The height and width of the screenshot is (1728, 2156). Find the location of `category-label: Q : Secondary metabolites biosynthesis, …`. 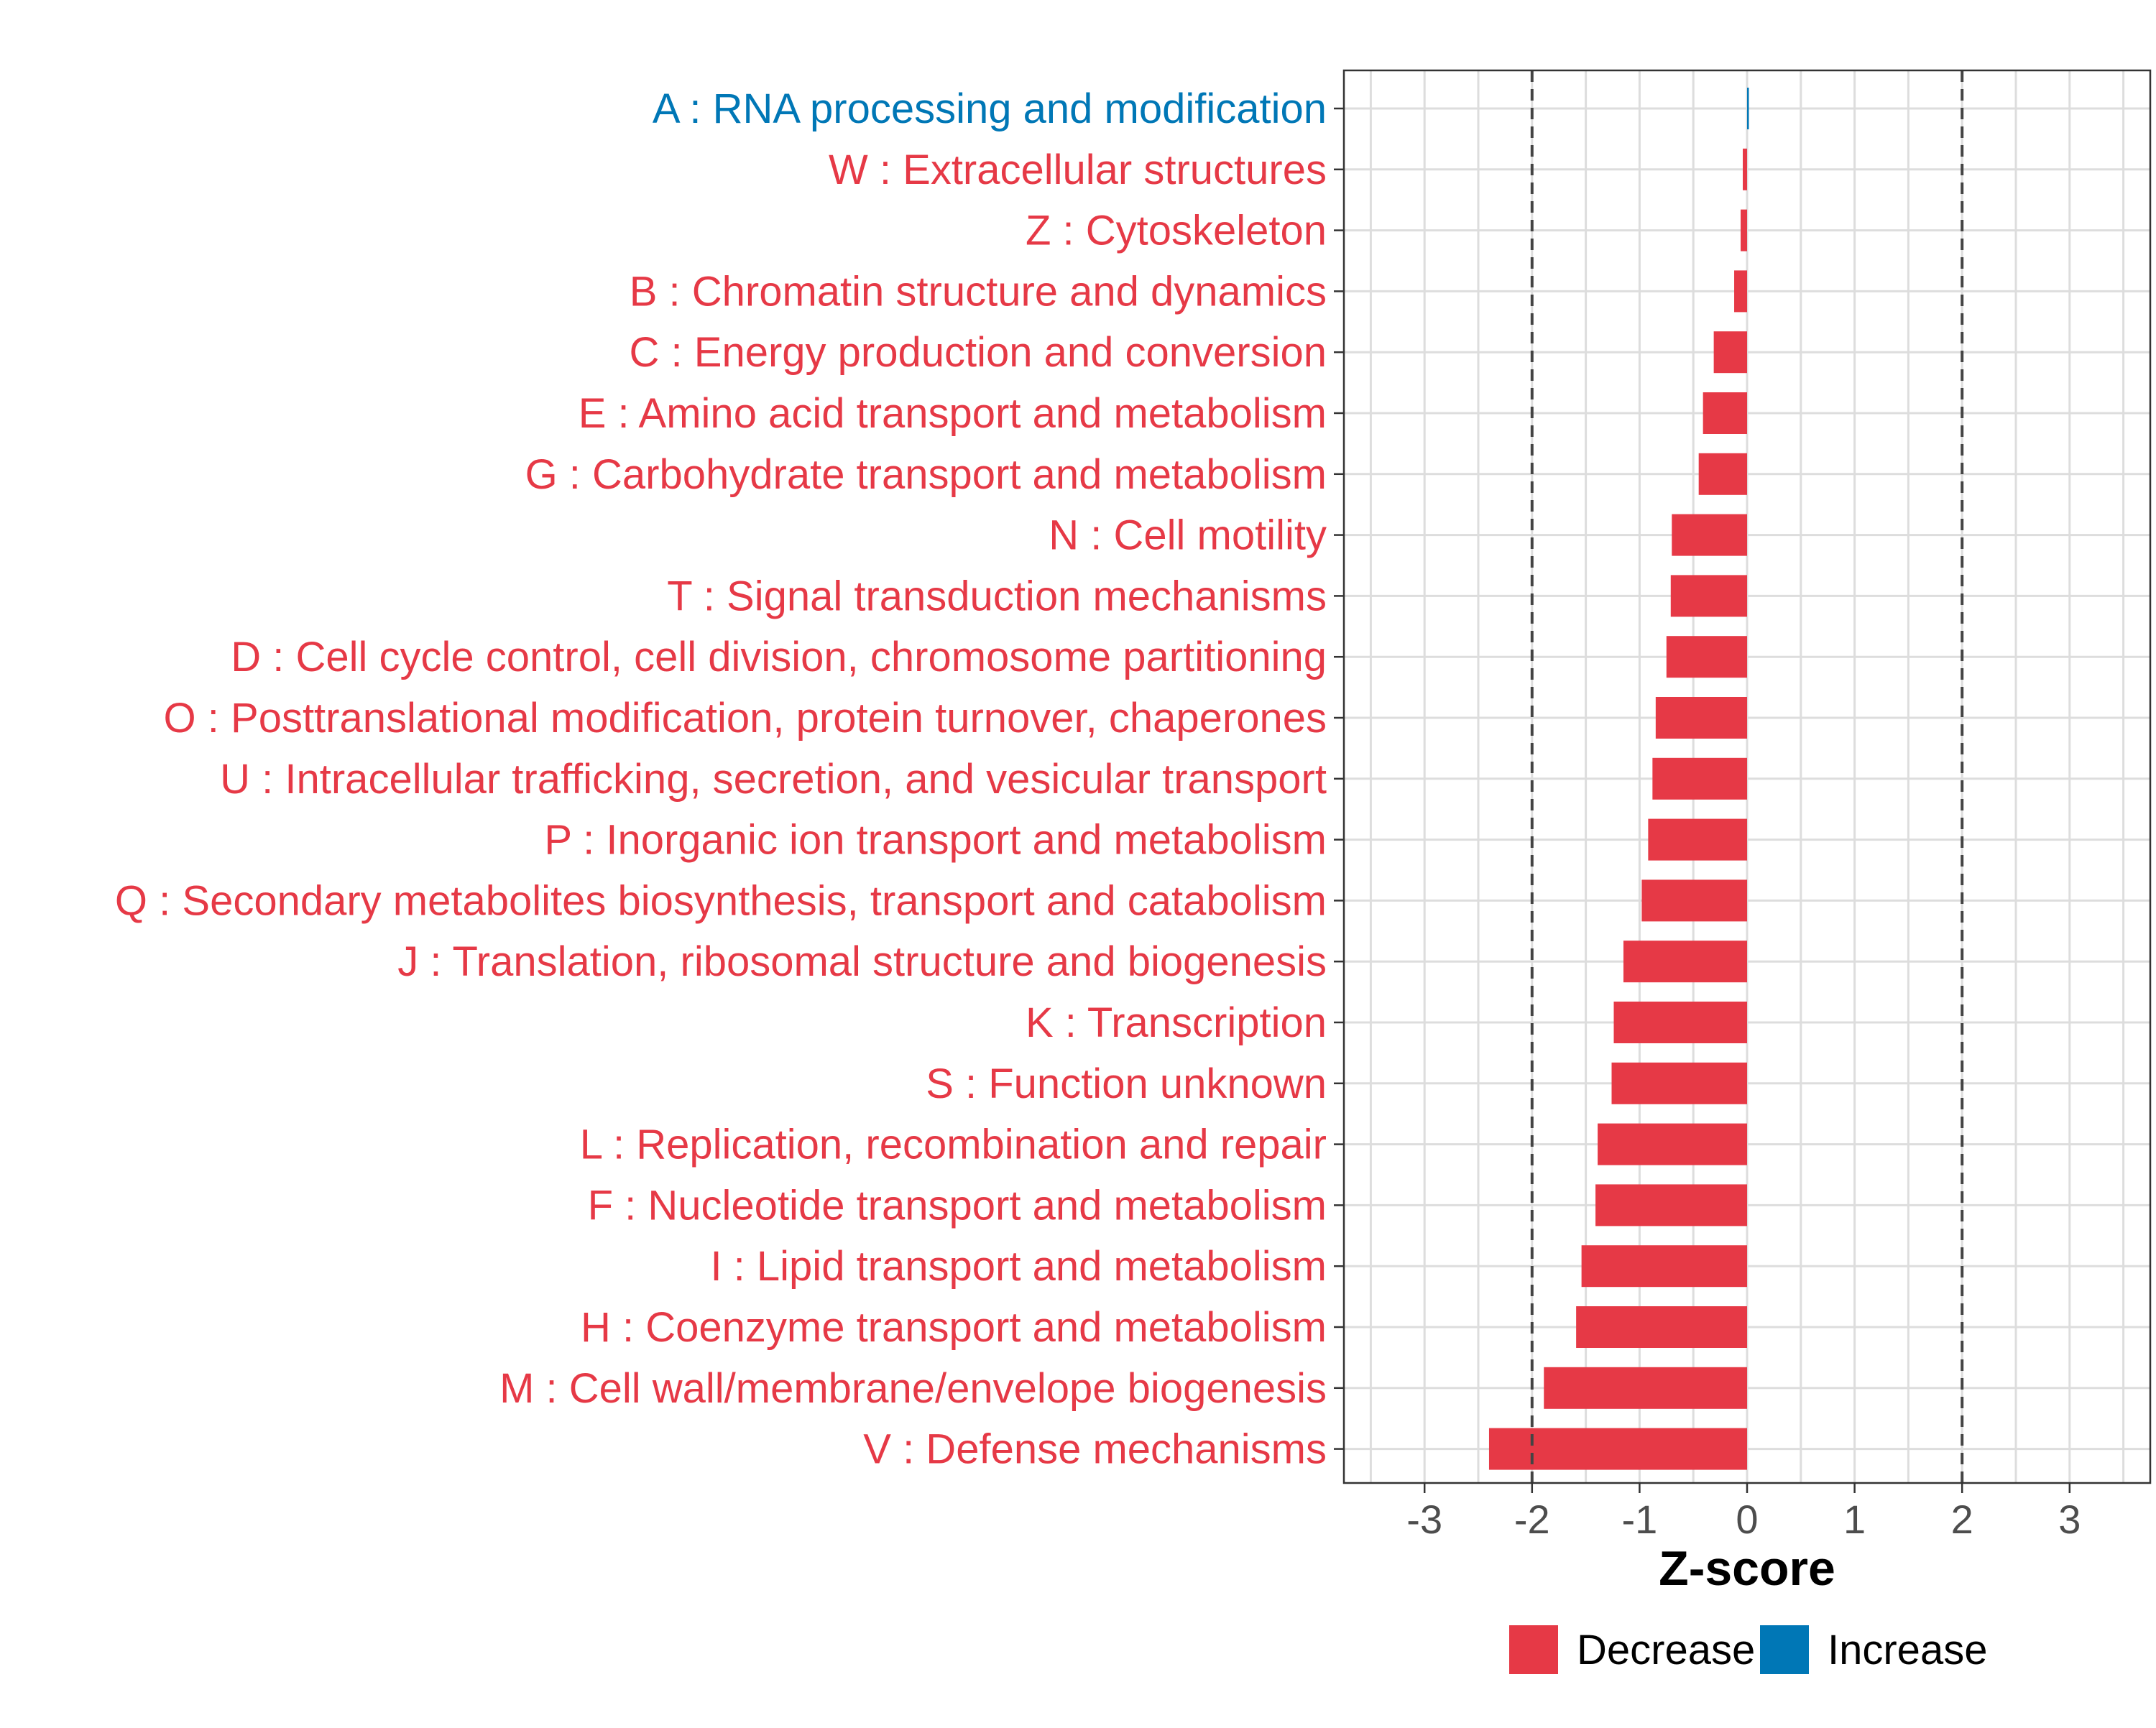

category-label: Q : Secondary metabolites biosynthesis, … is located at coordinates (721, 901).